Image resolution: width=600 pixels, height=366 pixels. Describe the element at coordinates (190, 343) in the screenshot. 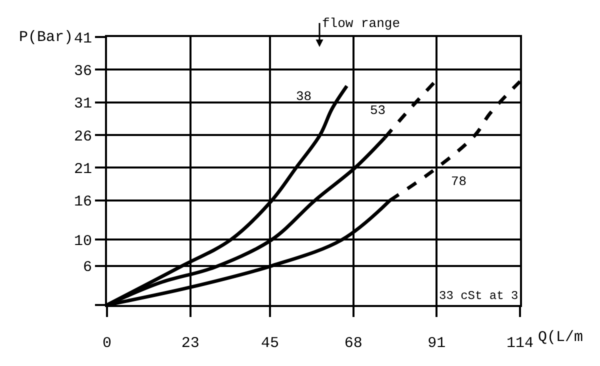

I see `x-tick-label: 23` at that location.